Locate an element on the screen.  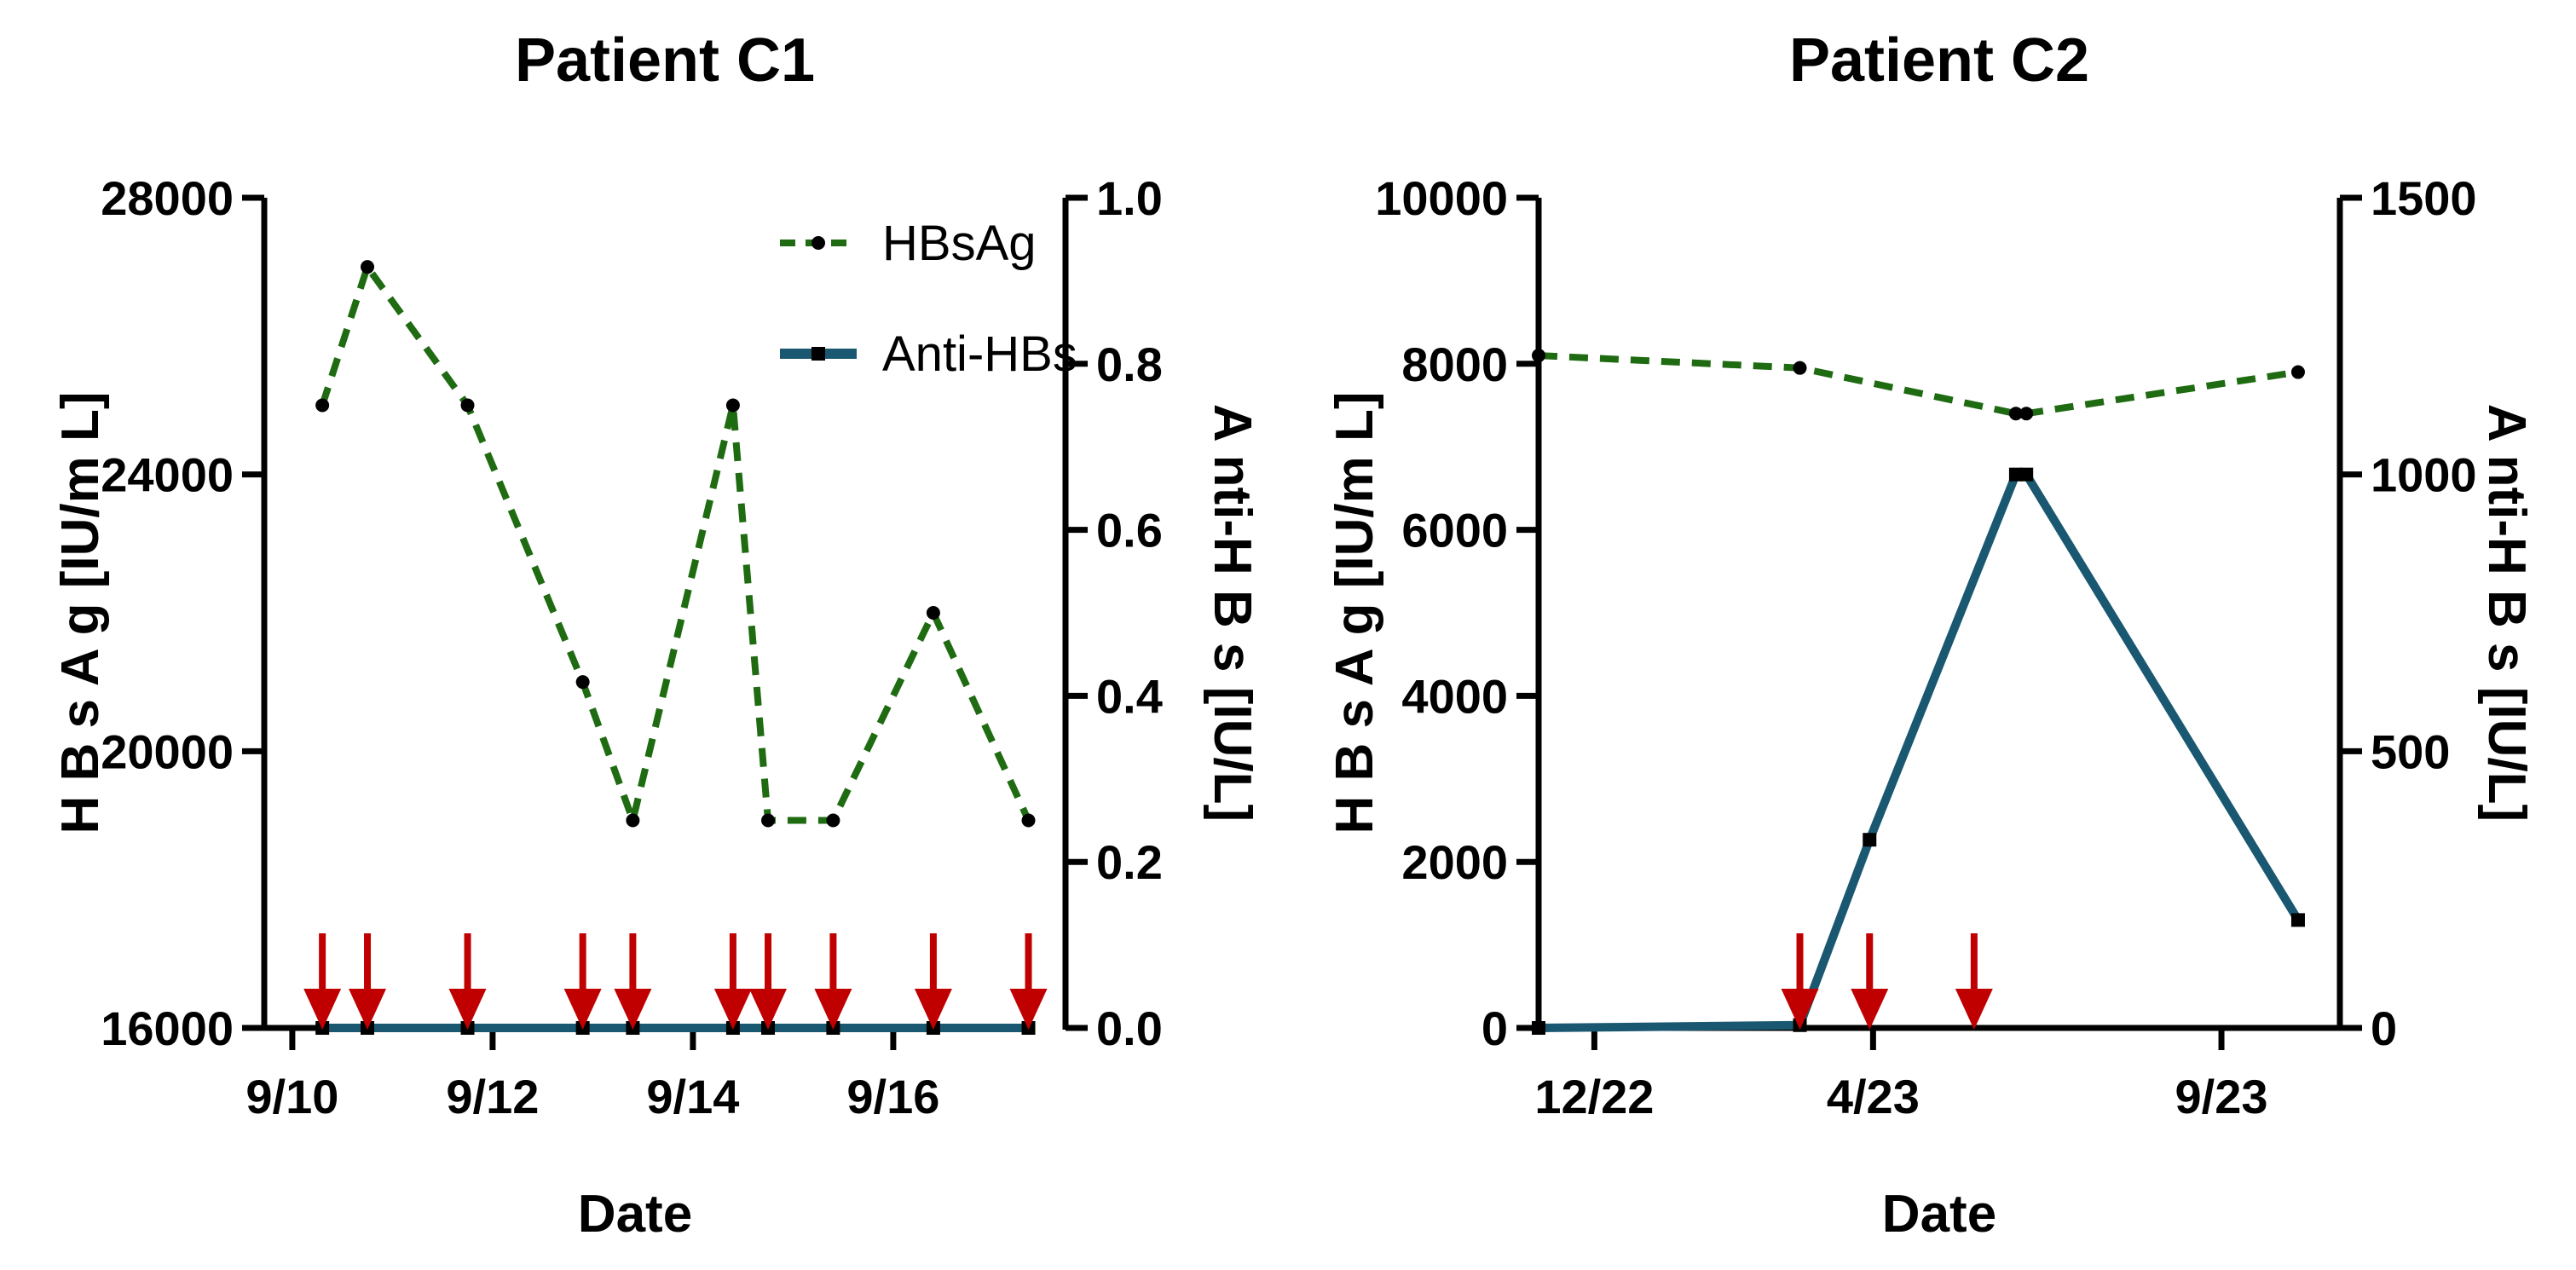
legend-label-hbsag: HBsAg is located at coordinates (959, 243).